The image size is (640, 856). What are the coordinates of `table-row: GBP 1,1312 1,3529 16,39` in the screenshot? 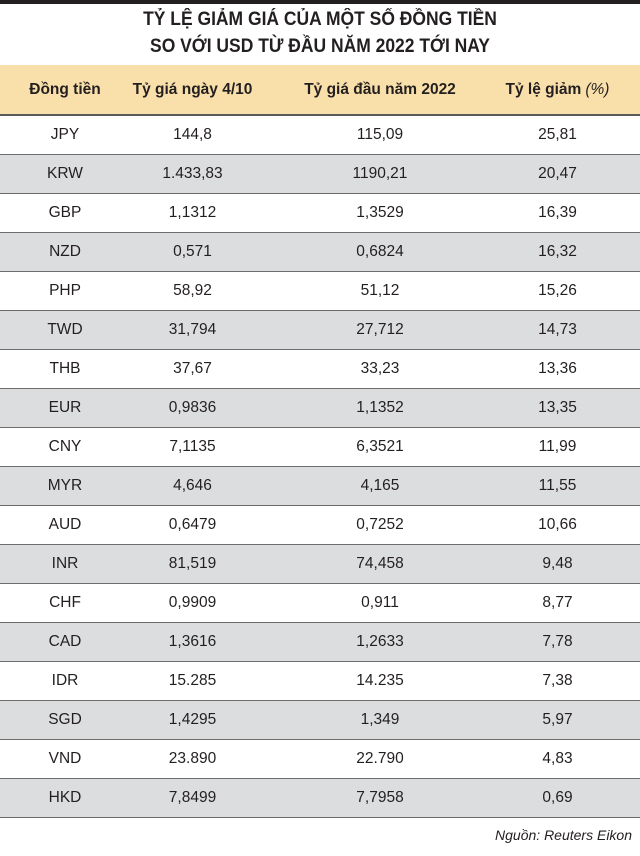 It's located at (320, 213).